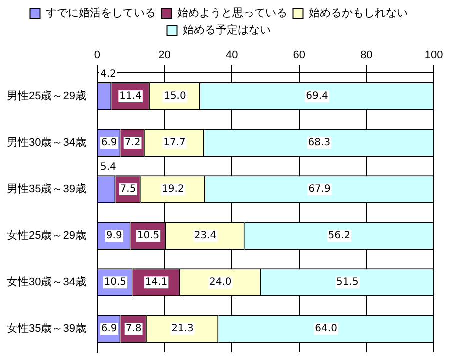 The height and width of the screenshot is (362, 450). What do you see at coordinates (221, 282) in the screenshot?
I see `data-label: 24.0` at bounding box center [221, 282].